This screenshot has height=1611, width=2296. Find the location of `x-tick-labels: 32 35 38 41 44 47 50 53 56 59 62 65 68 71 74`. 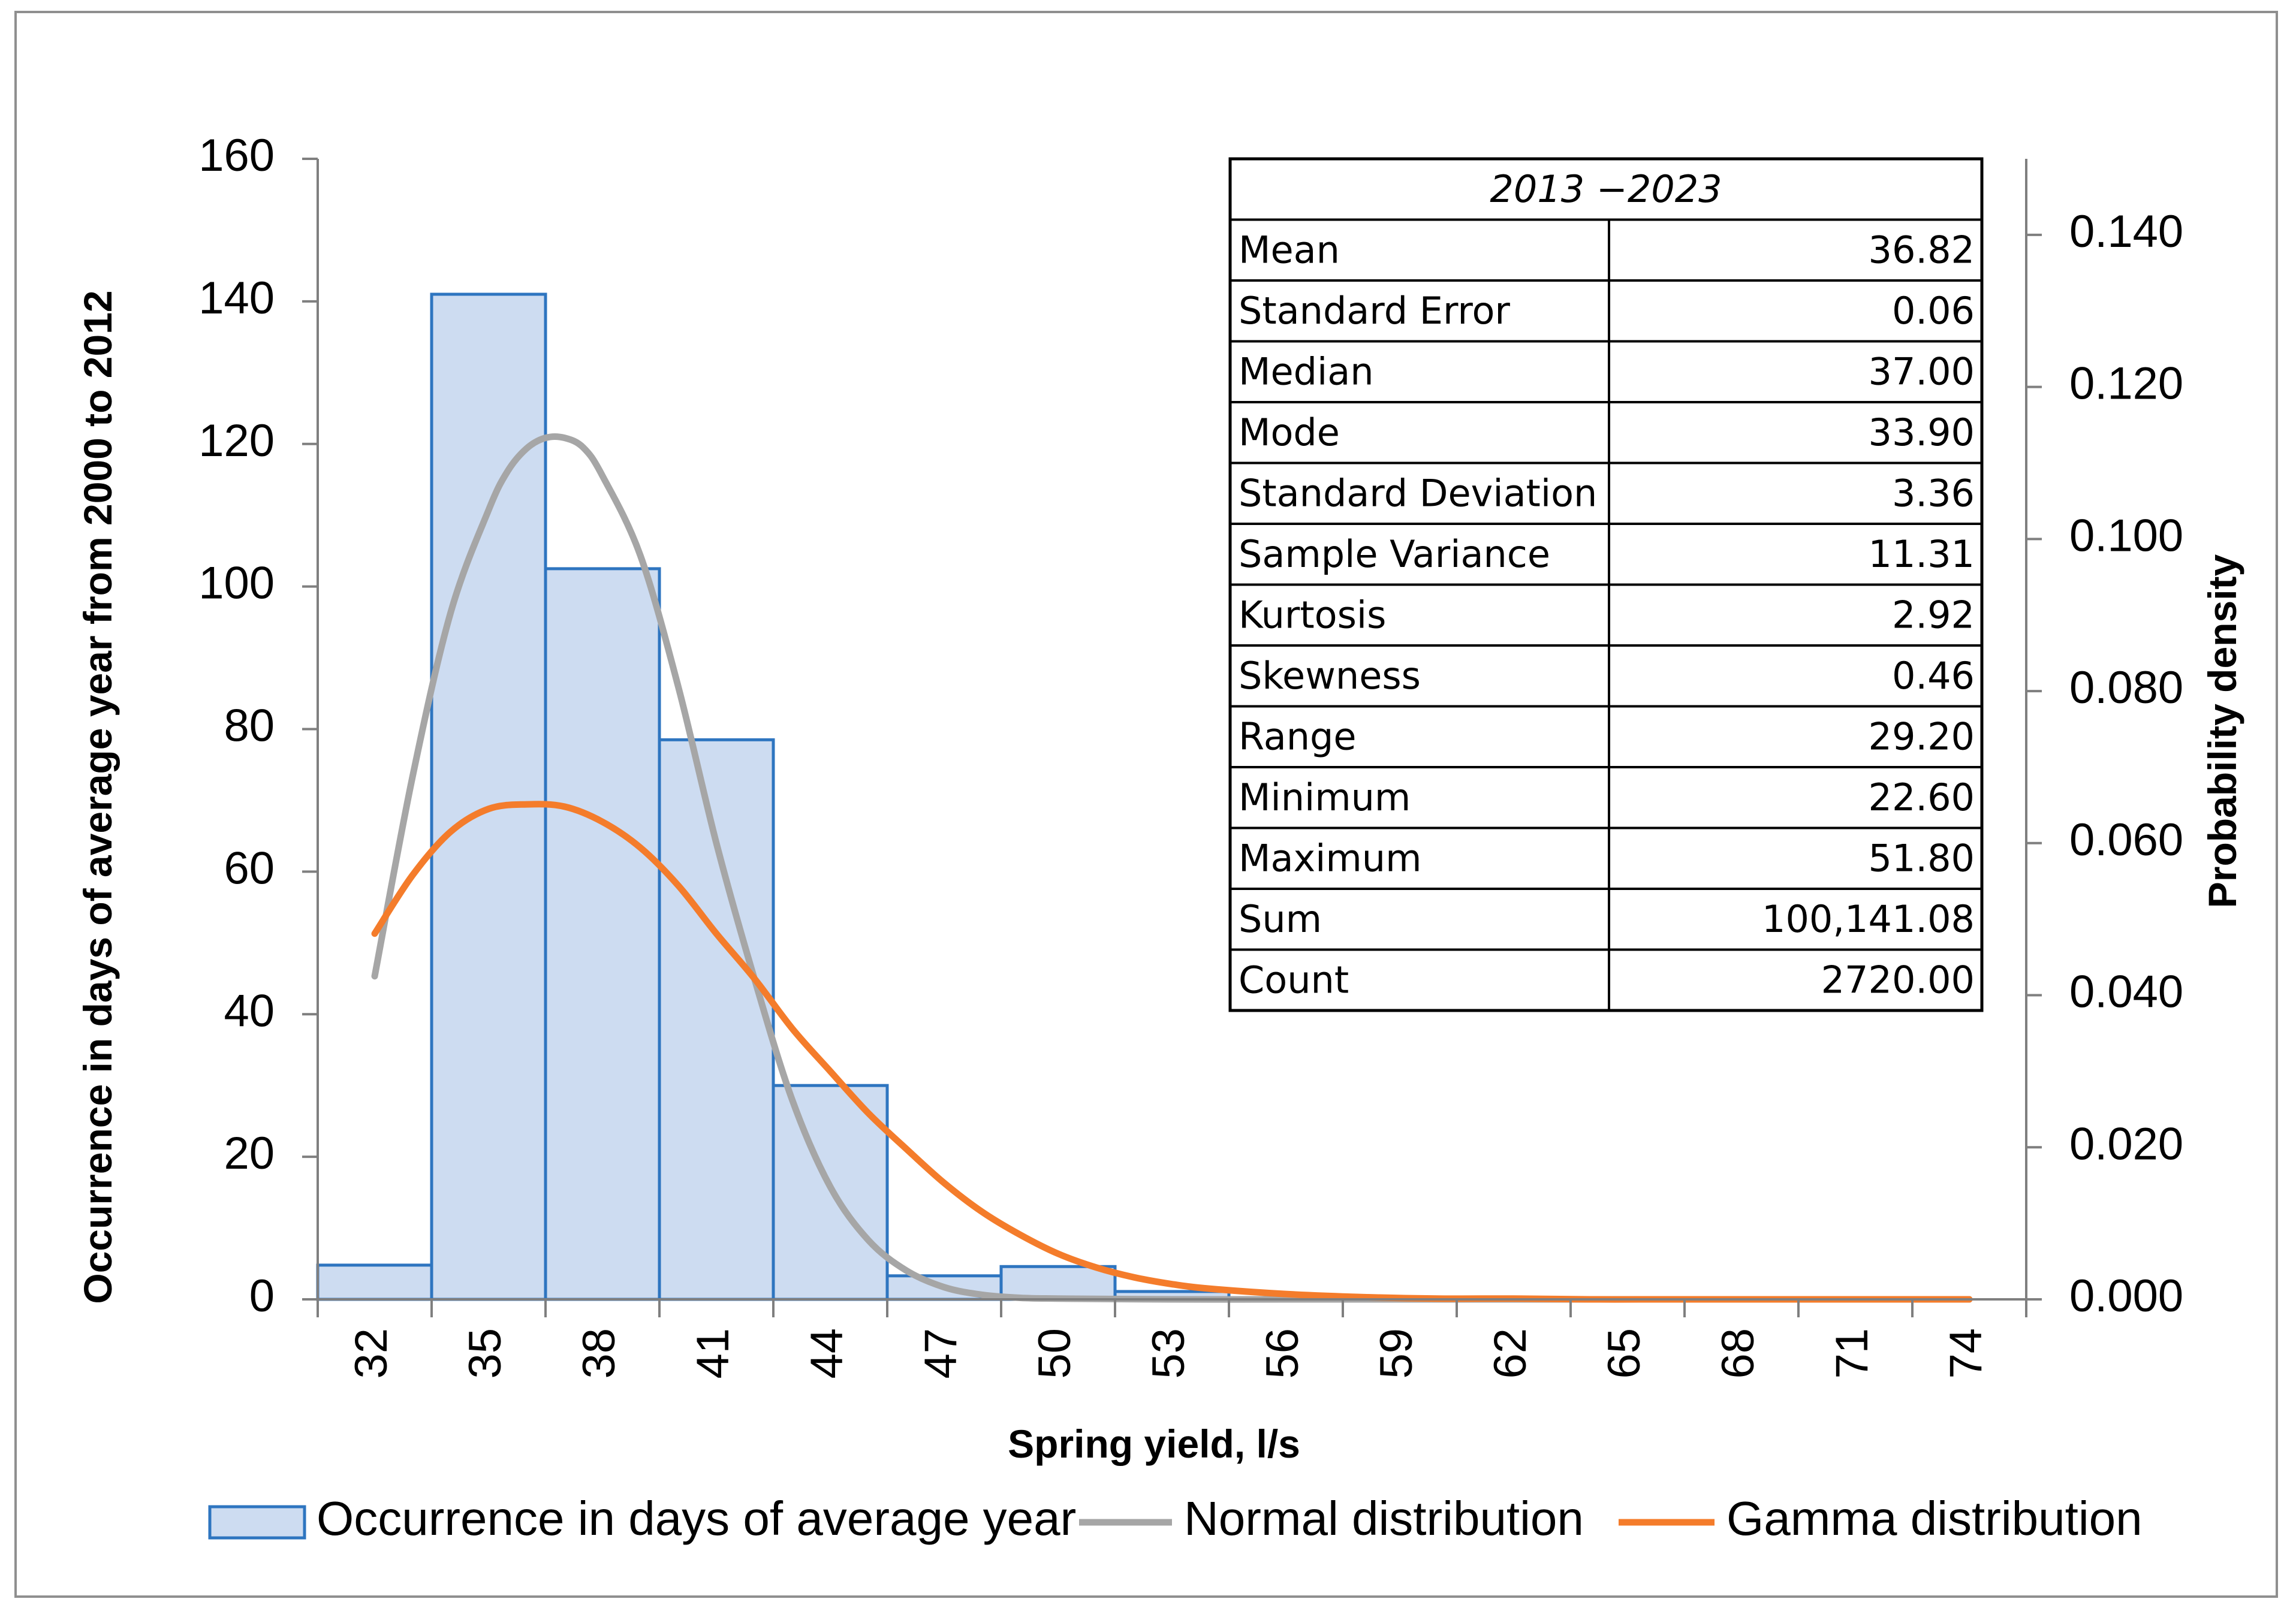

x-tick-labels: 32 35 38 41 44 47 50 53 56 59 62 65 68 71 74 is located at coordinates (1168, 1353).